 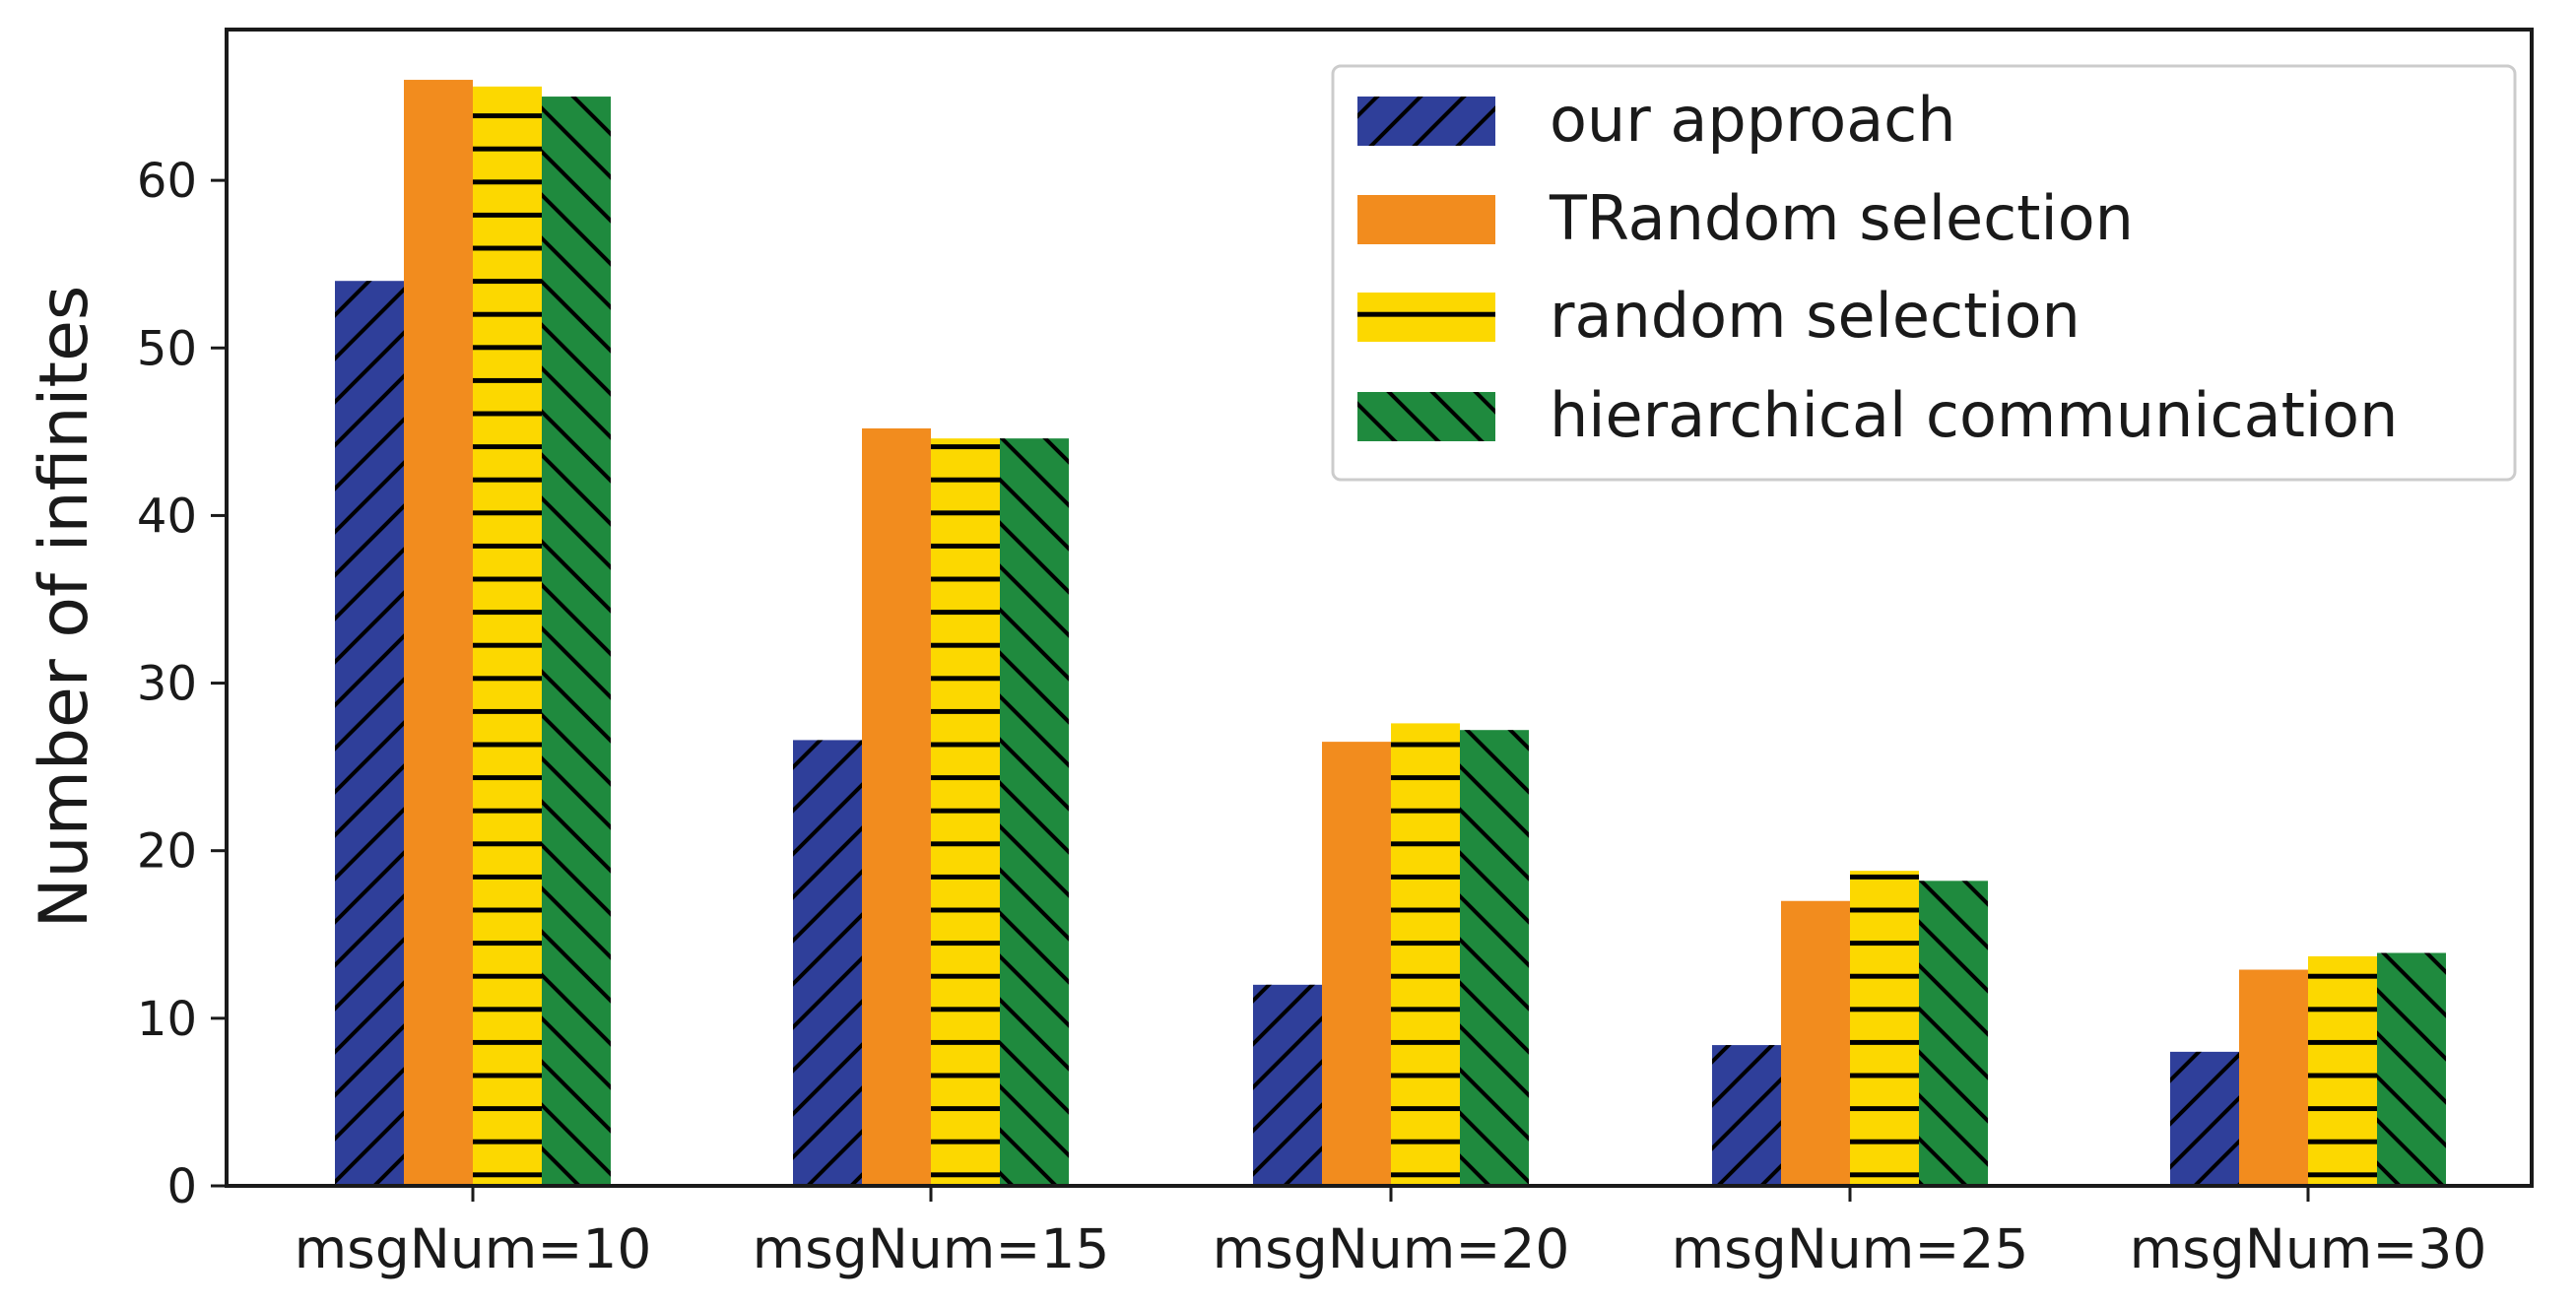 I want to click on x-tick-label-msgnum-25: msgNum=25, so click(x=1851, y=1248).